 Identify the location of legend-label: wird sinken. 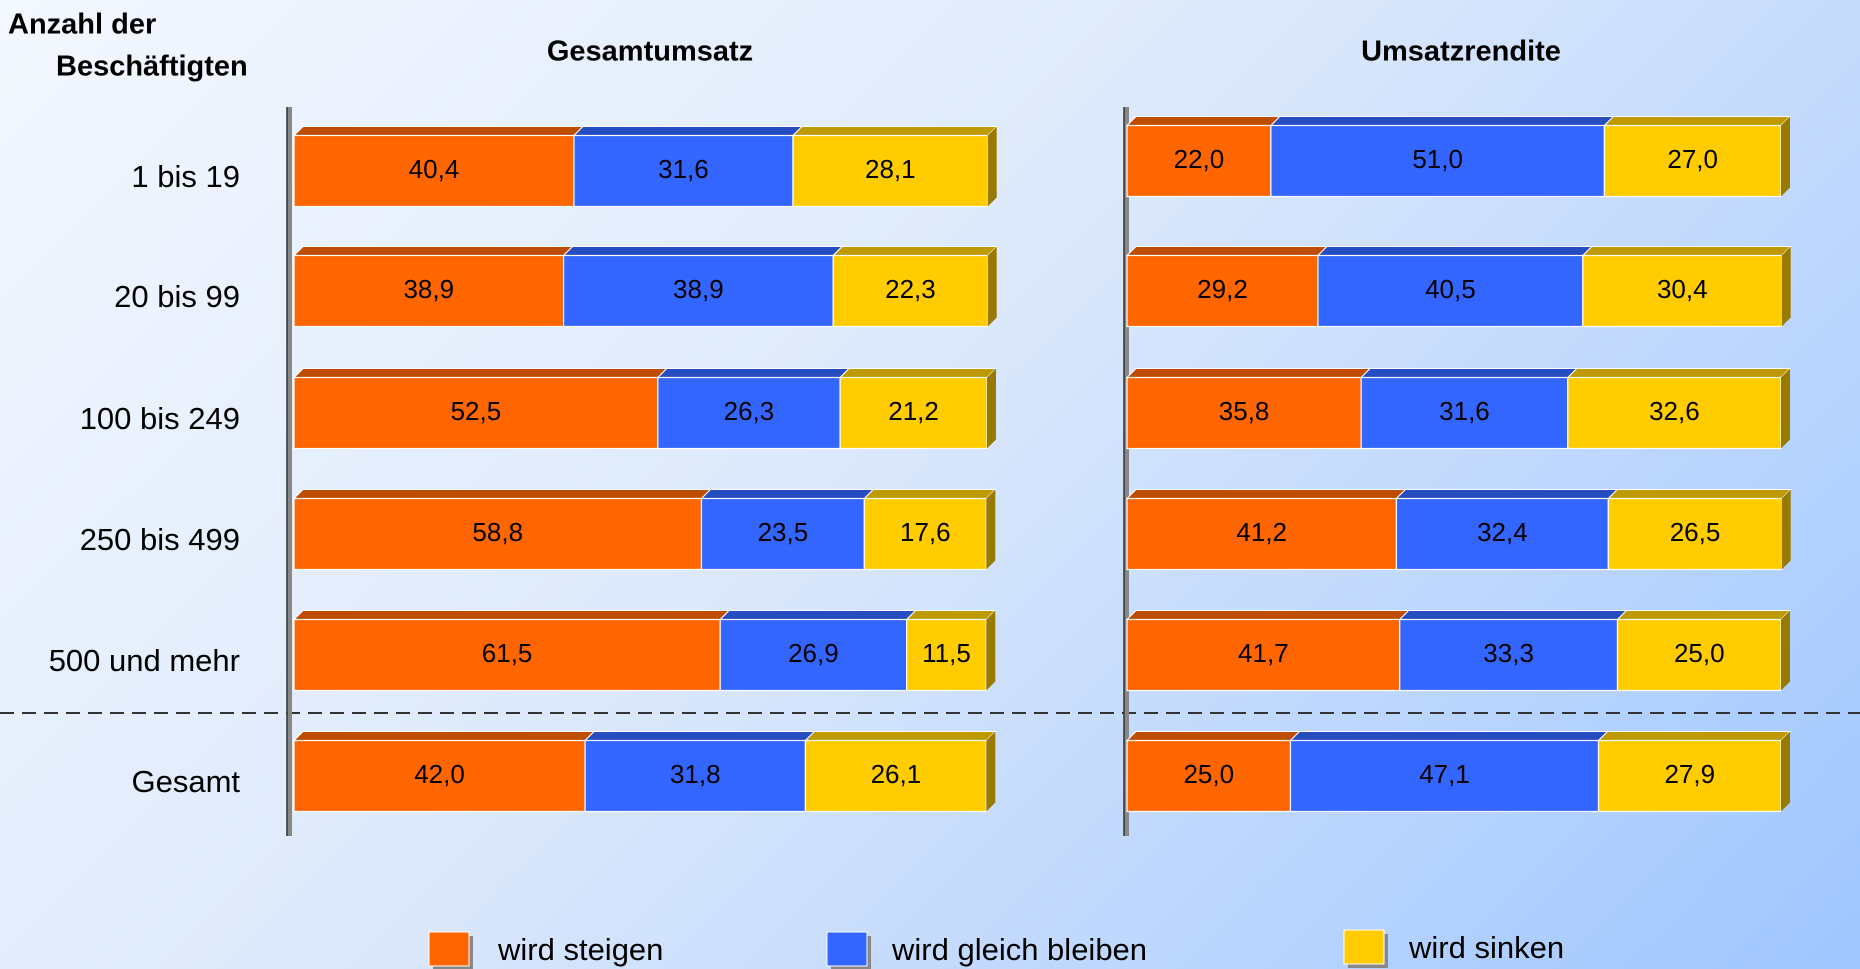
(1486, 947).